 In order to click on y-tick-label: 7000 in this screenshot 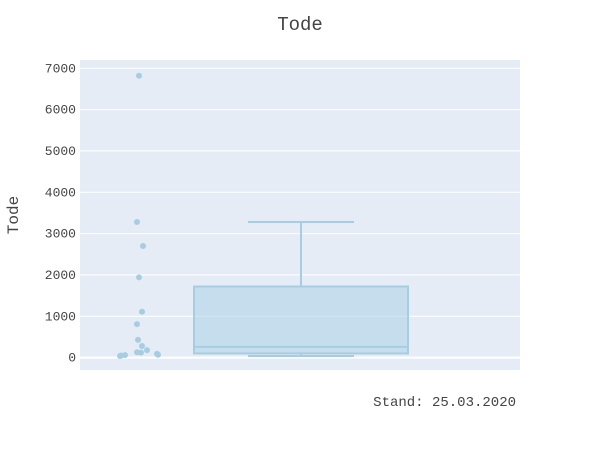, I will do `click(60, 68)`.